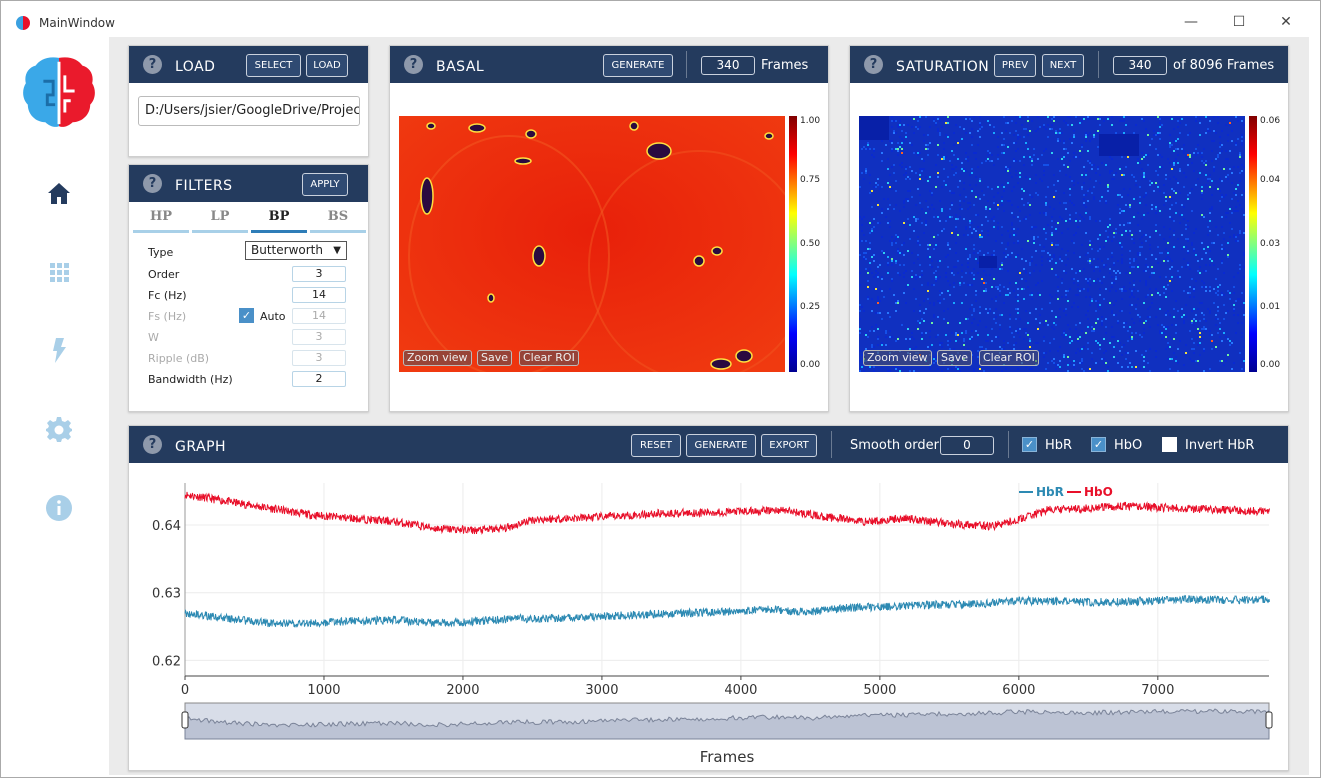  I want to click on x-tick-label: 4000, so click(740, 690).